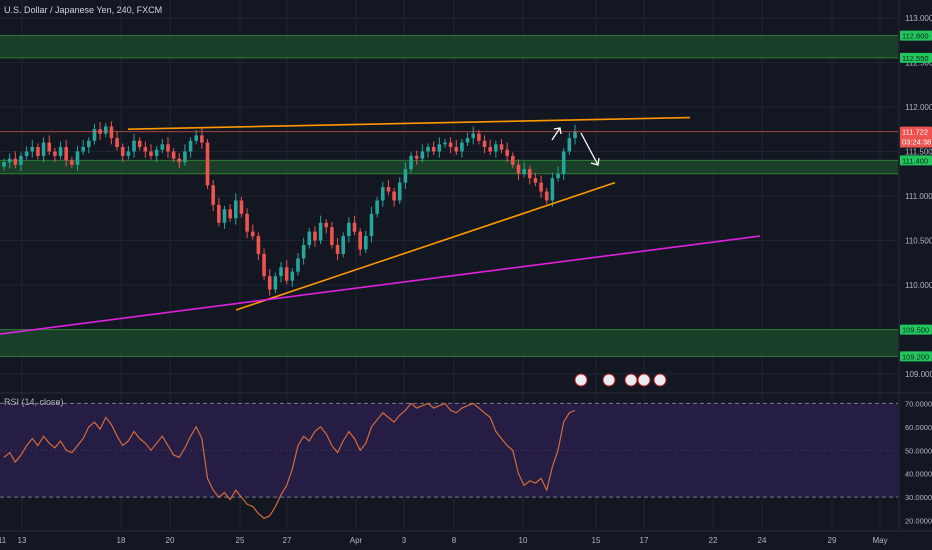 The width and height of the screenshot is (932, 550). What do you see at coordinates (918, 107) in the screenshot?
I see `price-tick-label: 112.000` at bounding box center [918, 107].